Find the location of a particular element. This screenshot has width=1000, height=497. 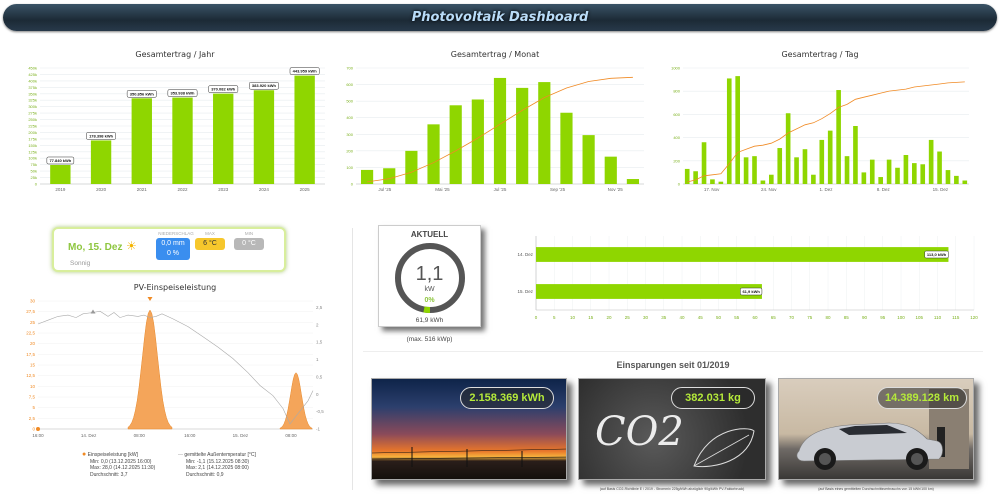

y-tick-label: 600 is located at coordinates (676, 114).